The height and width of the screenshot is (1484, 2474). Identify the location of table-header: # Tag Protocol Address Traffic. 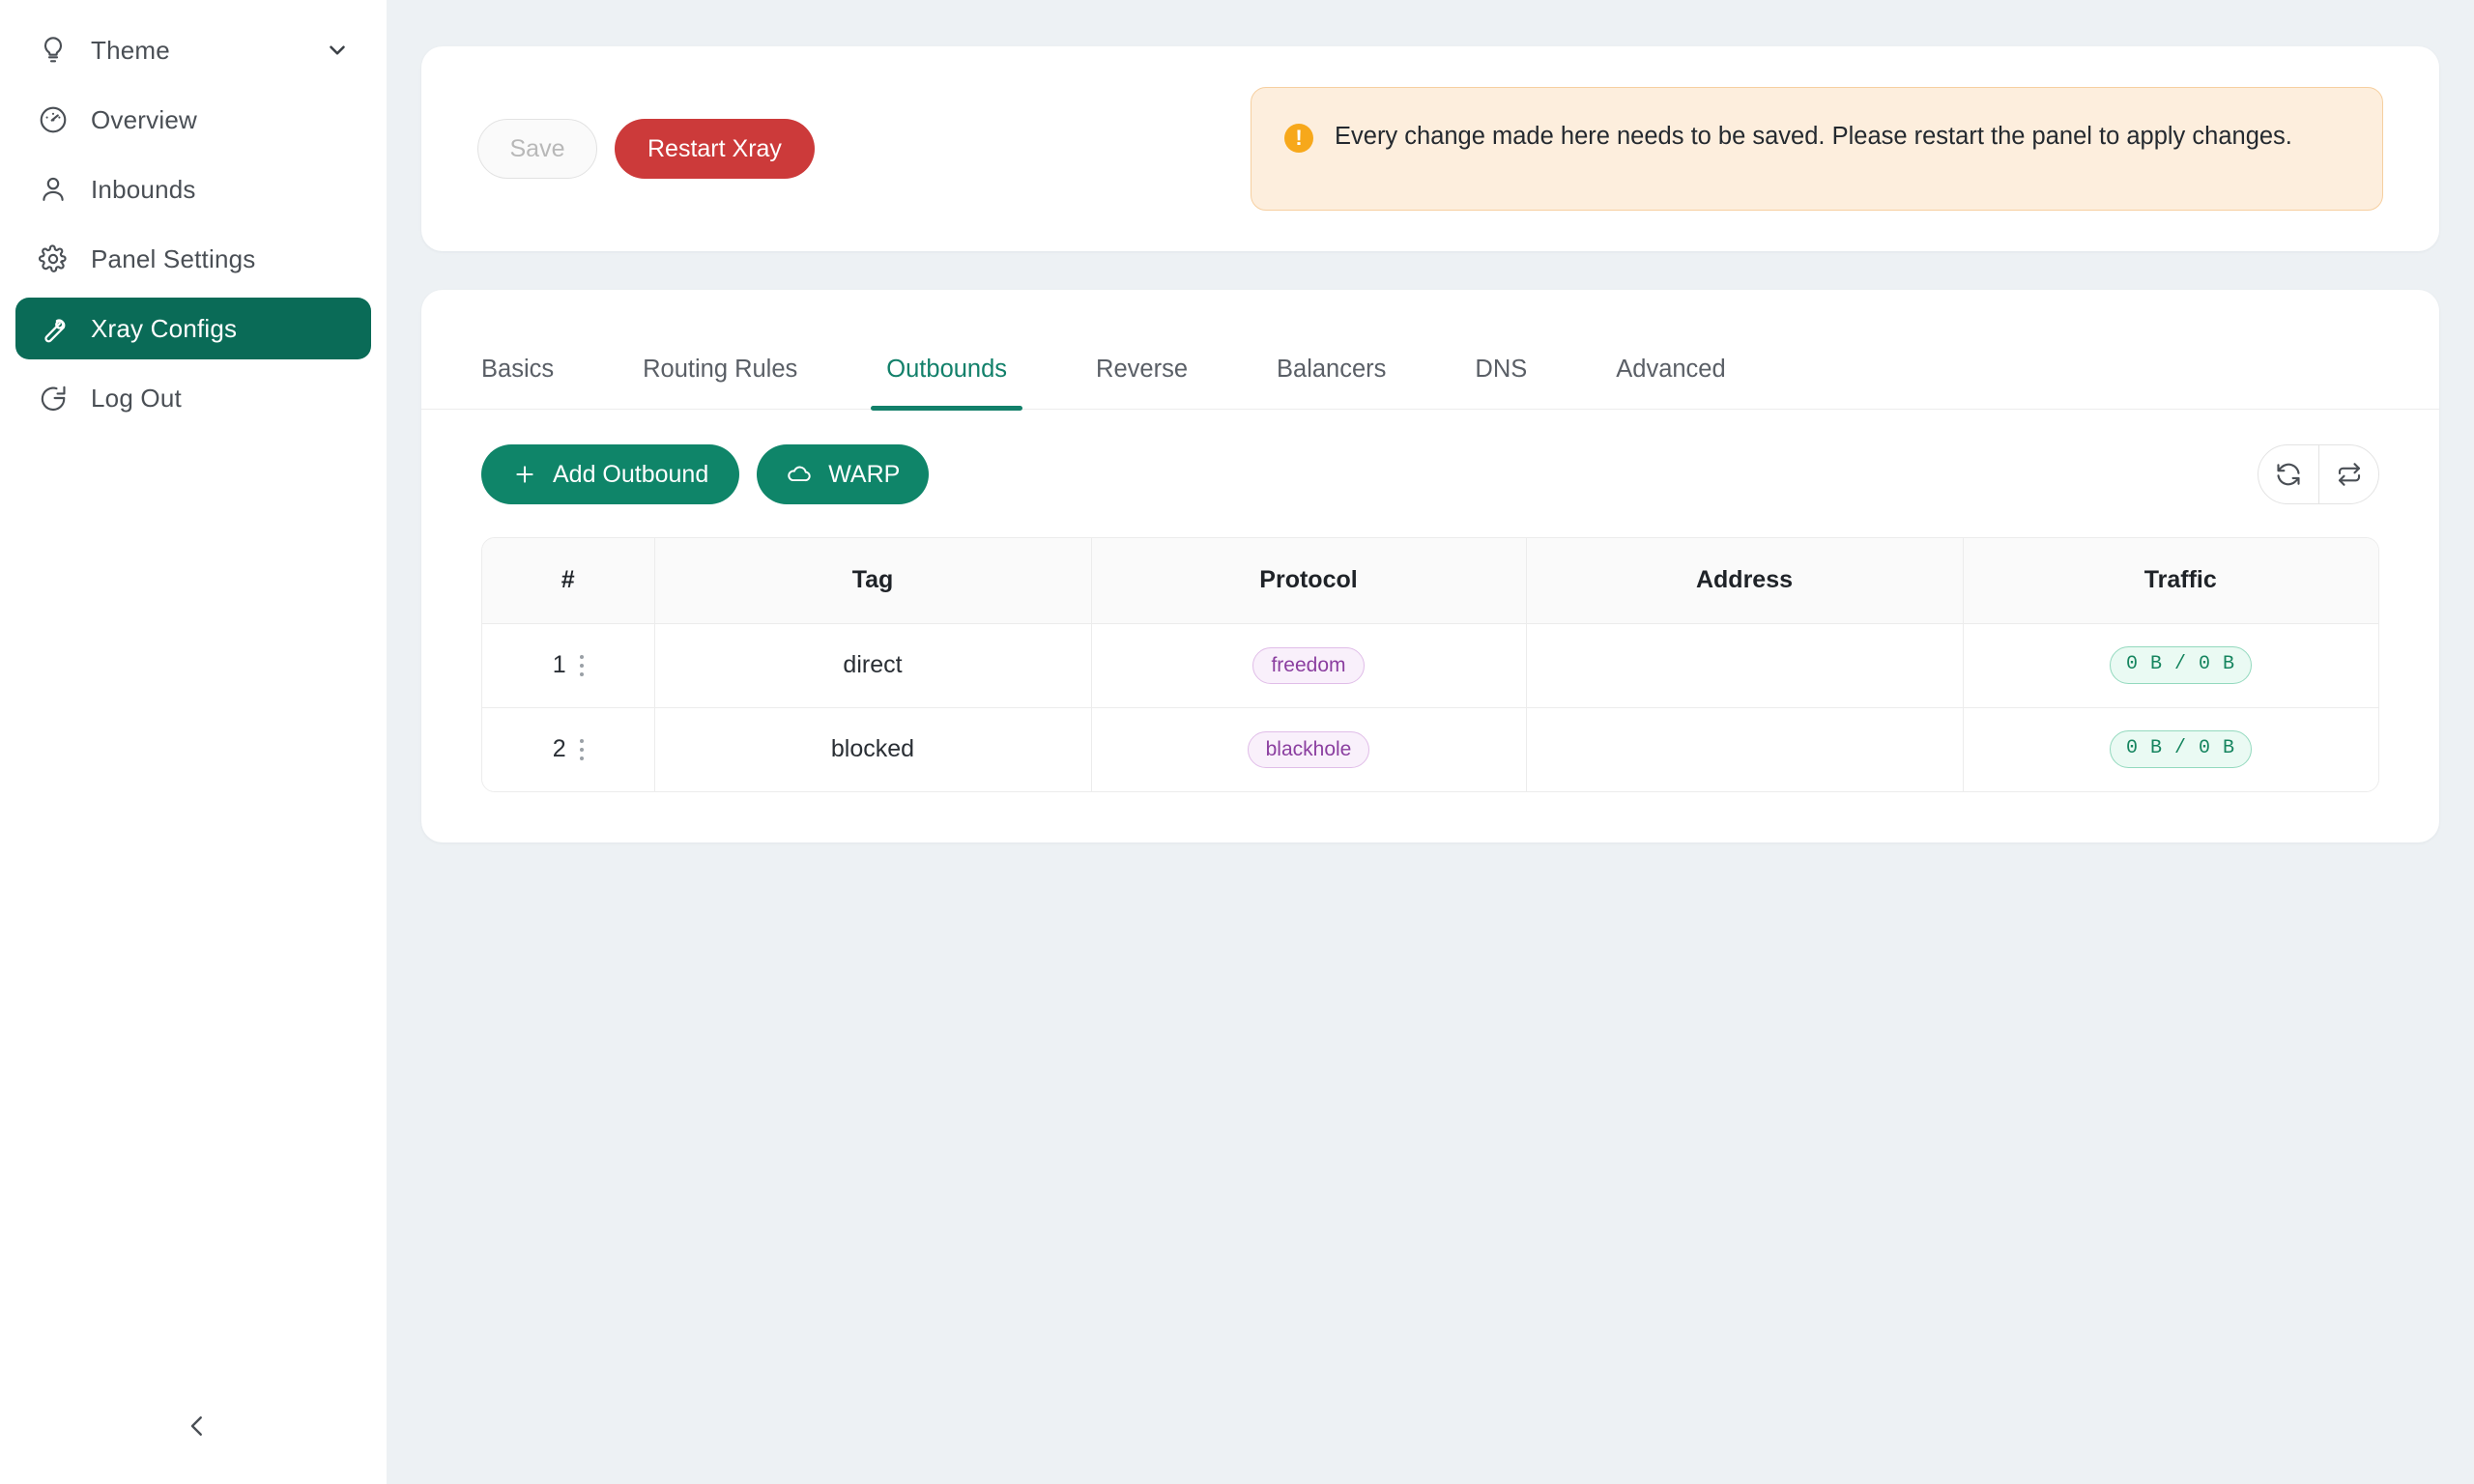
(1430, 581).